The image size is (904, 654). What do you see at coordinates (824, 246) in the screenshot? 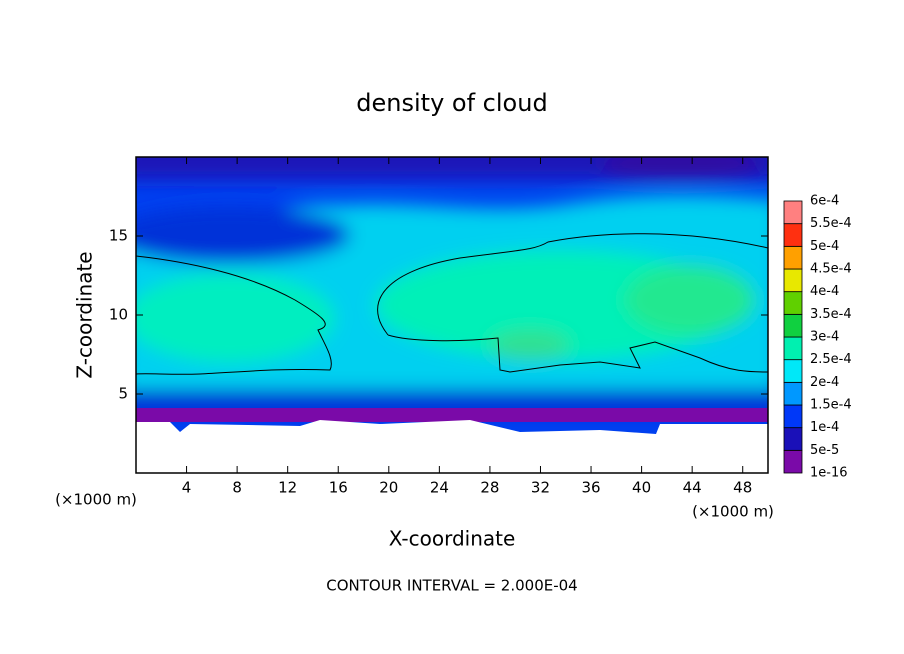
I see `colorbar-label: 5e-4` at bounding box center [824, 246].